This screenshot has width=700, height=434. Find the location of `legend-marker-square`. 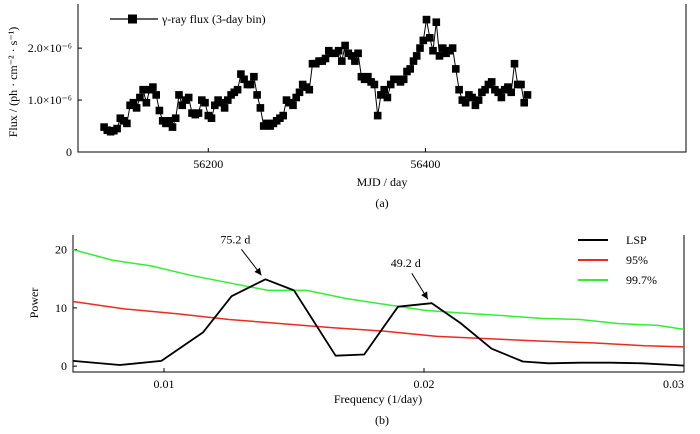

legend-marker-square is located at coordinates (132, 19).